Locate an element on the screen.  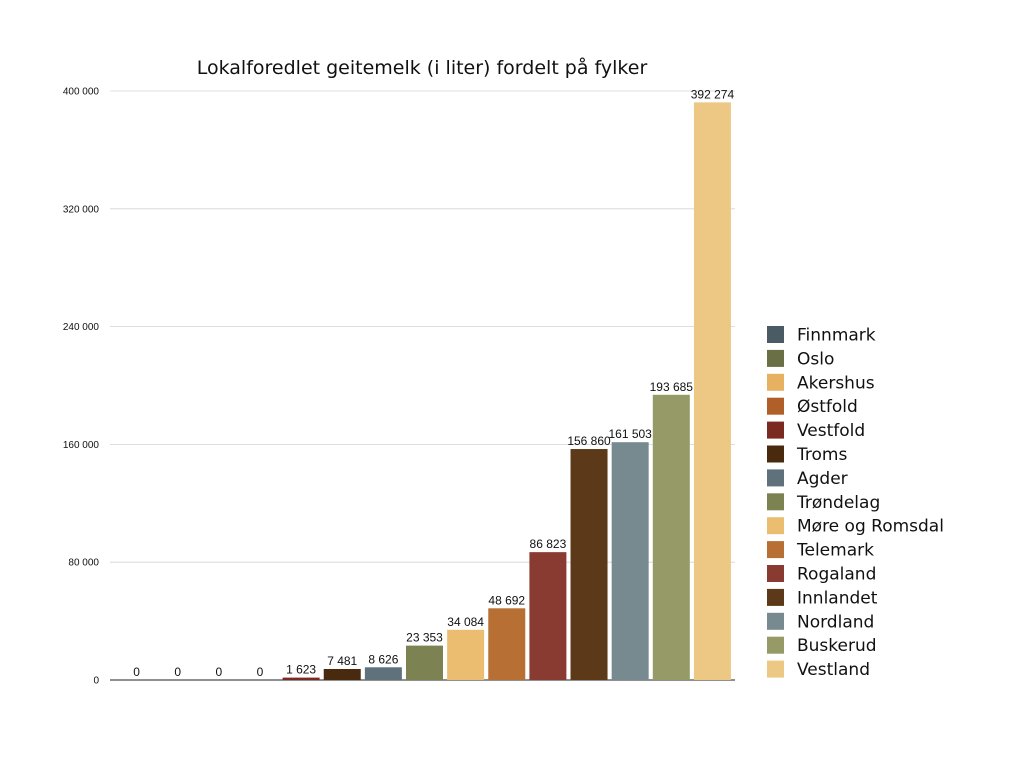
bar-nordland is located at coordinates (630, 561).